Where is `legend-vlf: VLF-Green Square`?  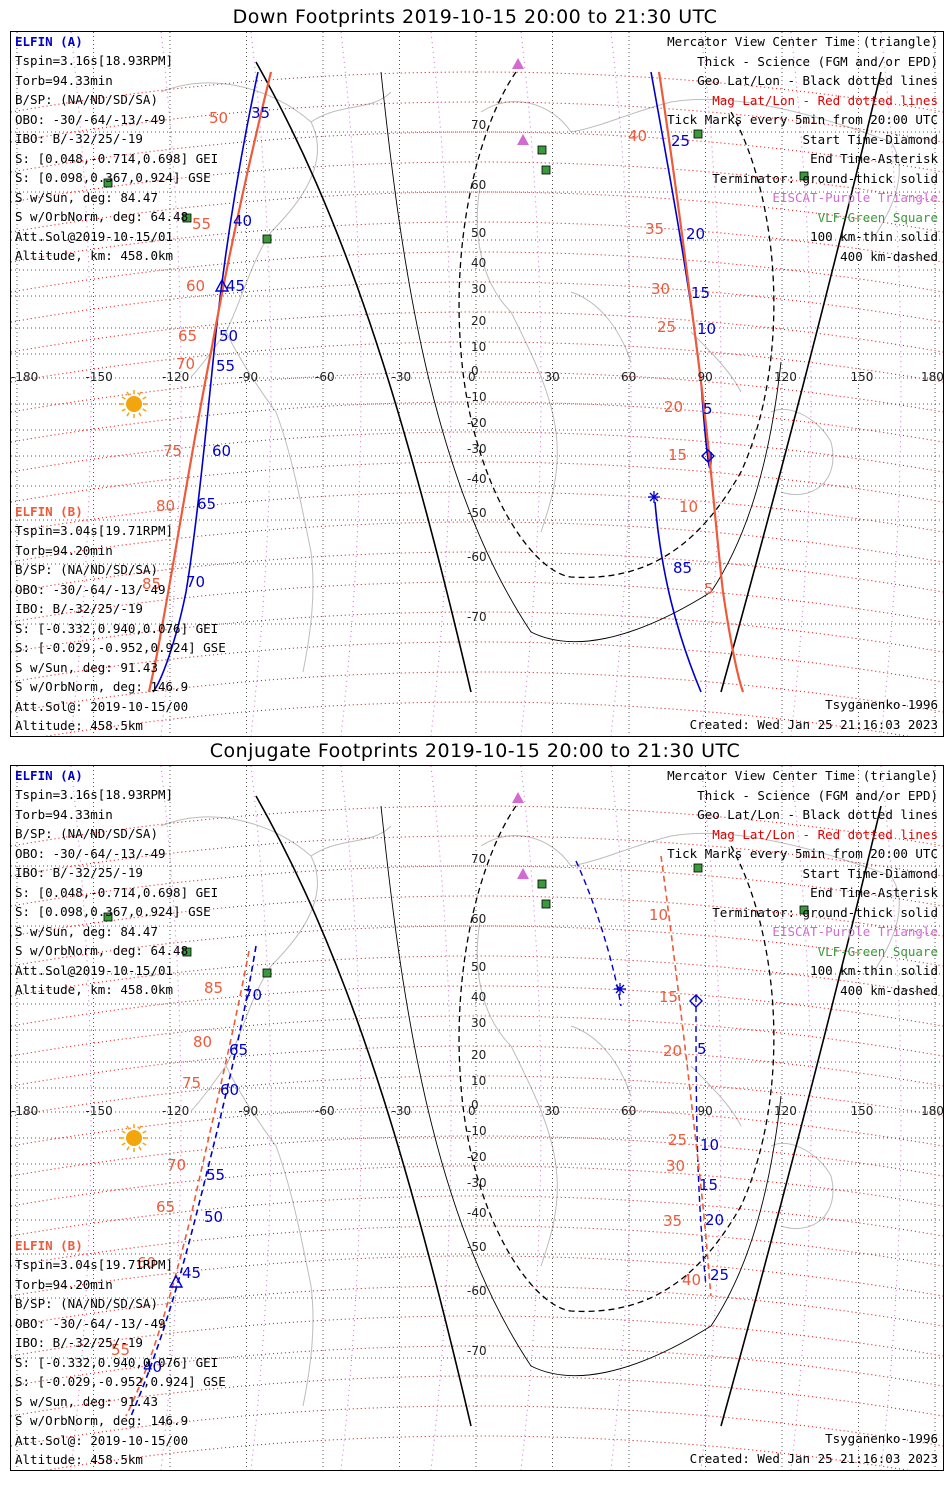 legend-vlf: VLF-Green Square is located at coordinates (877, 217).